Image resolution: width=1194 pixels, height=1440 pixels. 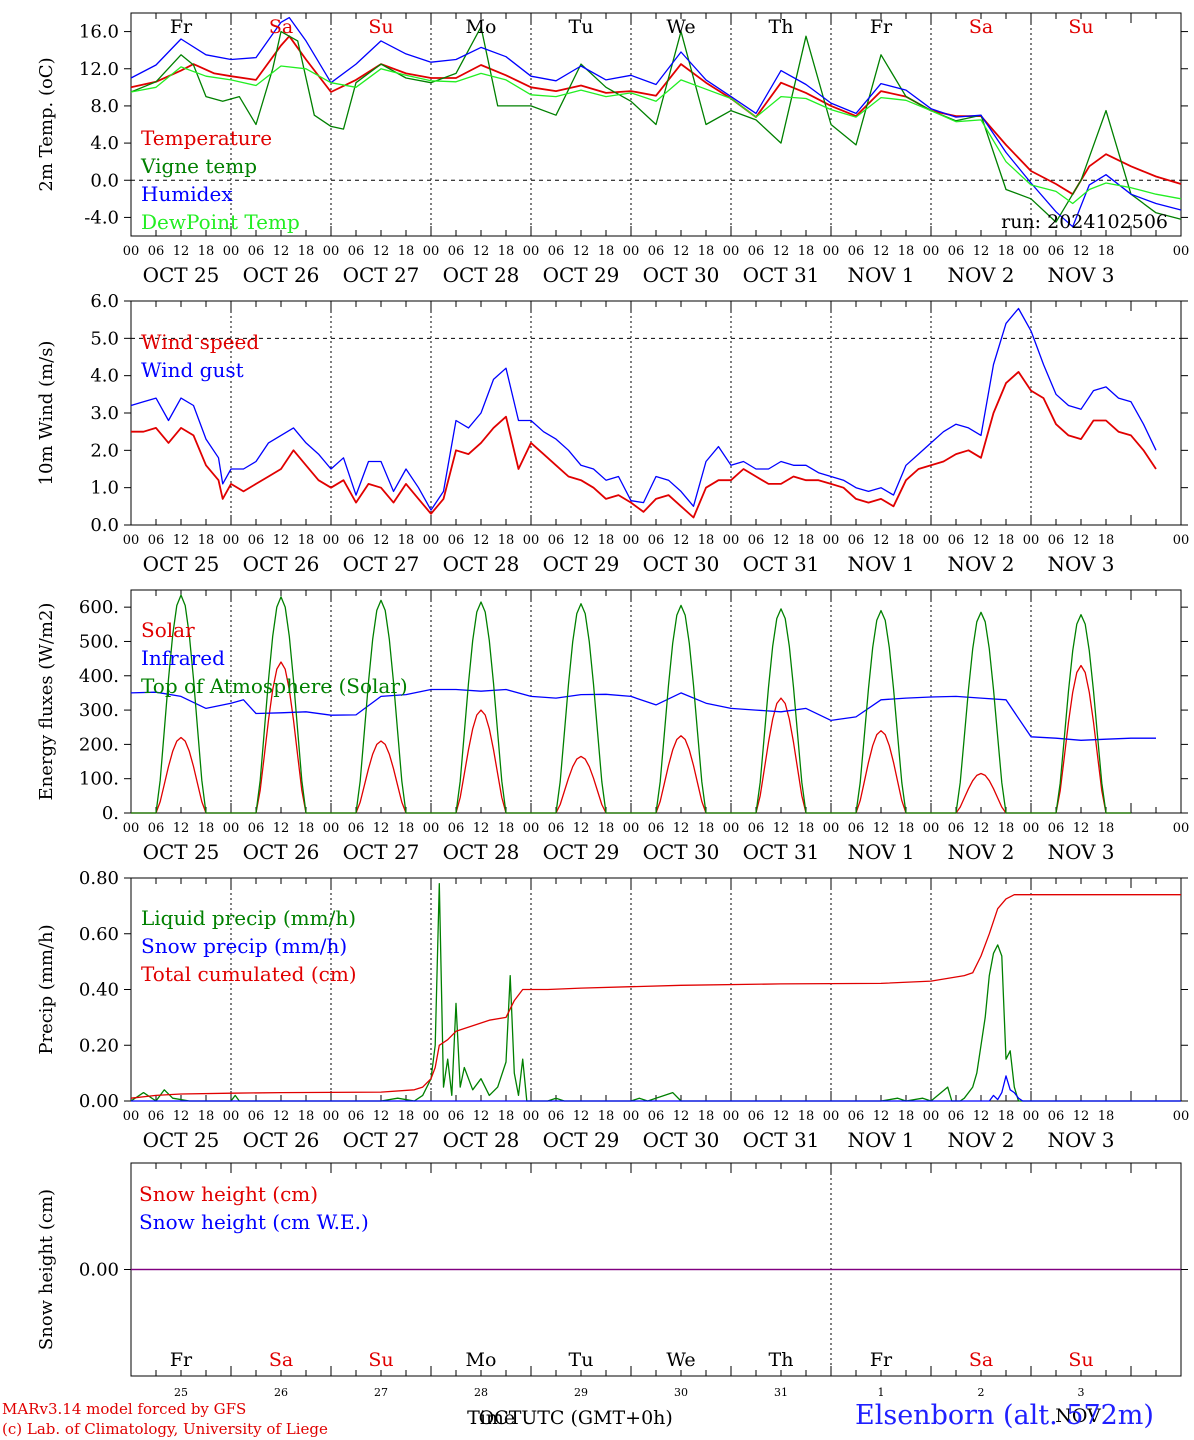 I want to click on wind-ytick-label: 3.0, so click(x=104, y=413).